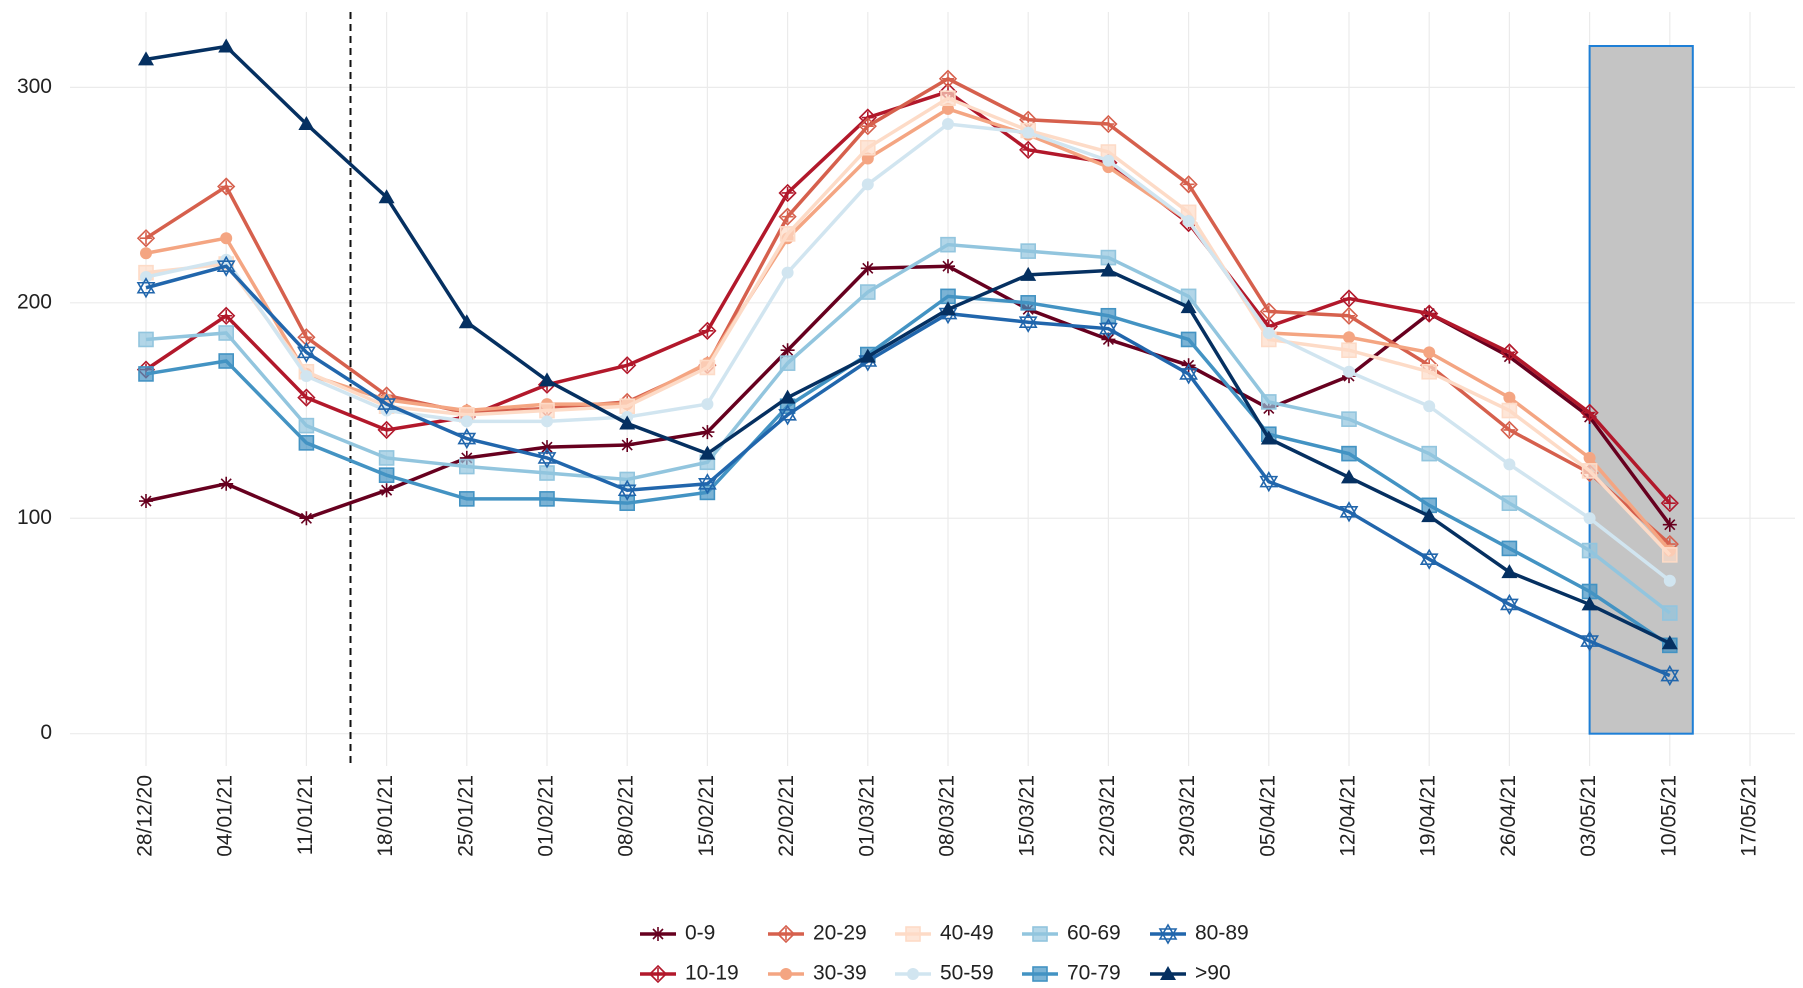 The image size is (1803, 988). What do you see at coordinates (145, 816) in the screenshot?
I see `x-tick-label: 28/12/20` at bounding box center [145, 816].